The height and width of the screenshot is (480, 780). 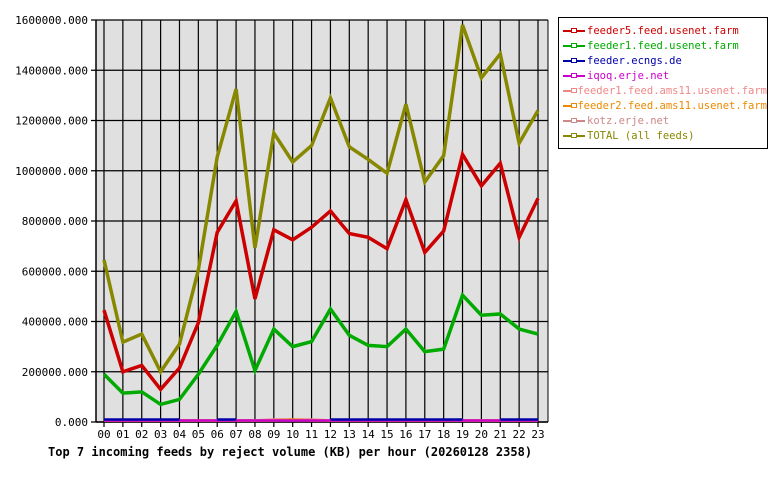 I want to click on y-tick-label: 1600000.000, so click(x=51, y=20).